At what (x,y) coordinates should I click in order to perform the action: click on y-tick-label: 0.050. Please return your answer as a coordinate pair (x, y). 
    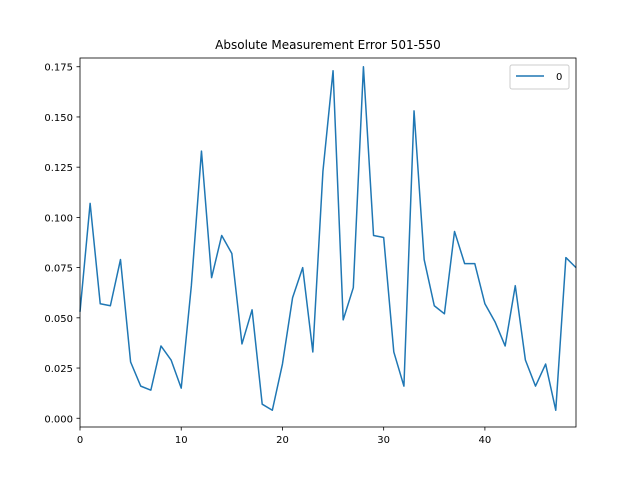
    Looking at the image, I should click on (58, 319).